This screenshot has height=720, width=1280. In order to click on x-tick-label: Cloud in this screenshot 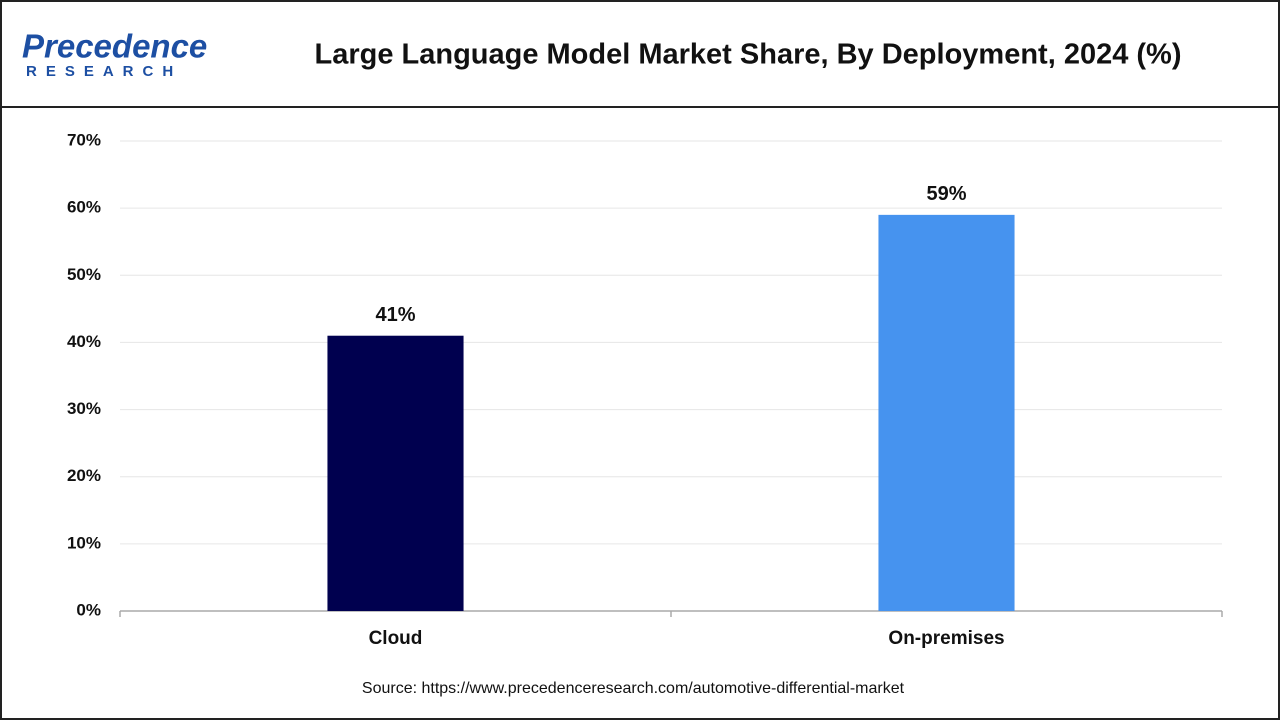, I will do `click(396, 638)`.